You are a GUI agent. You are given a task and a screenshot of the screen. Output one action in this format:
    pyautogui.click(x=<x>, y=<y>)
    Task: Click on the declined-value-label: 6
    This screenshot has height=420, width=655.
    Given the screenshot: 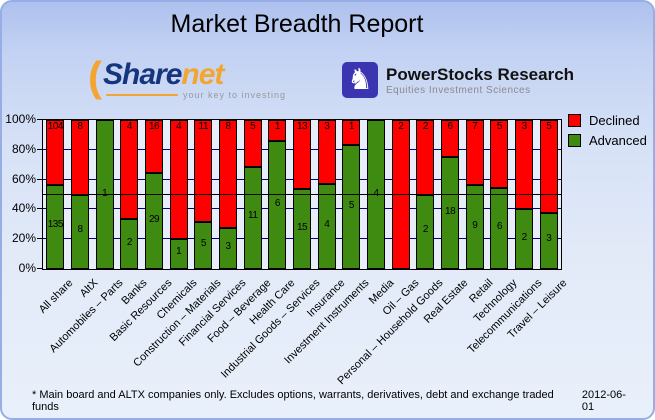 What is the action you would take?
    pyautogui.click(x=450, y=126)
    